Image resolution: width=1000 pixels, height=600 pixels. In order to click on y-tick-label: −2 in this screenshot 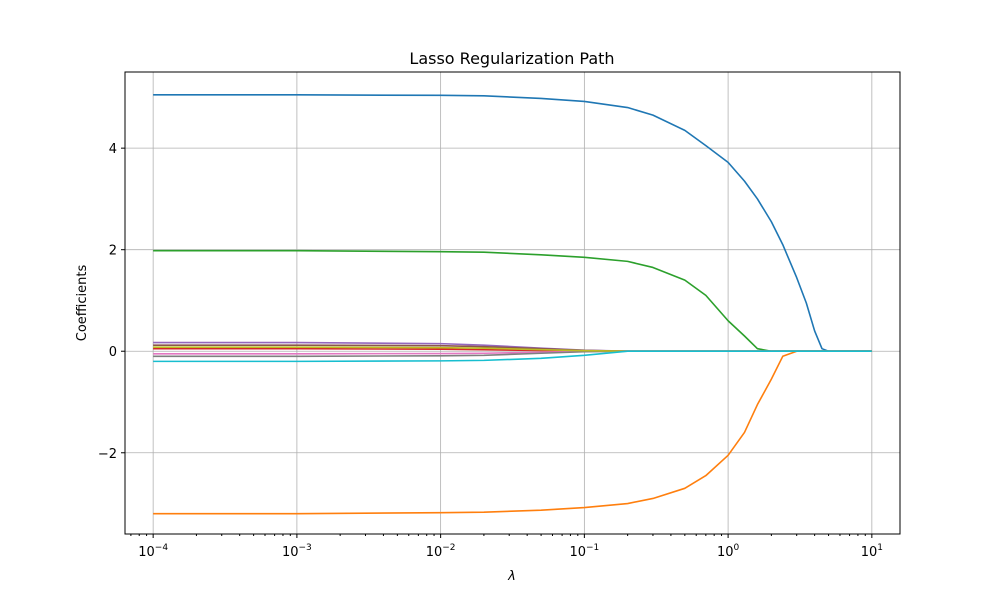, I will do `click(107, 454)`.